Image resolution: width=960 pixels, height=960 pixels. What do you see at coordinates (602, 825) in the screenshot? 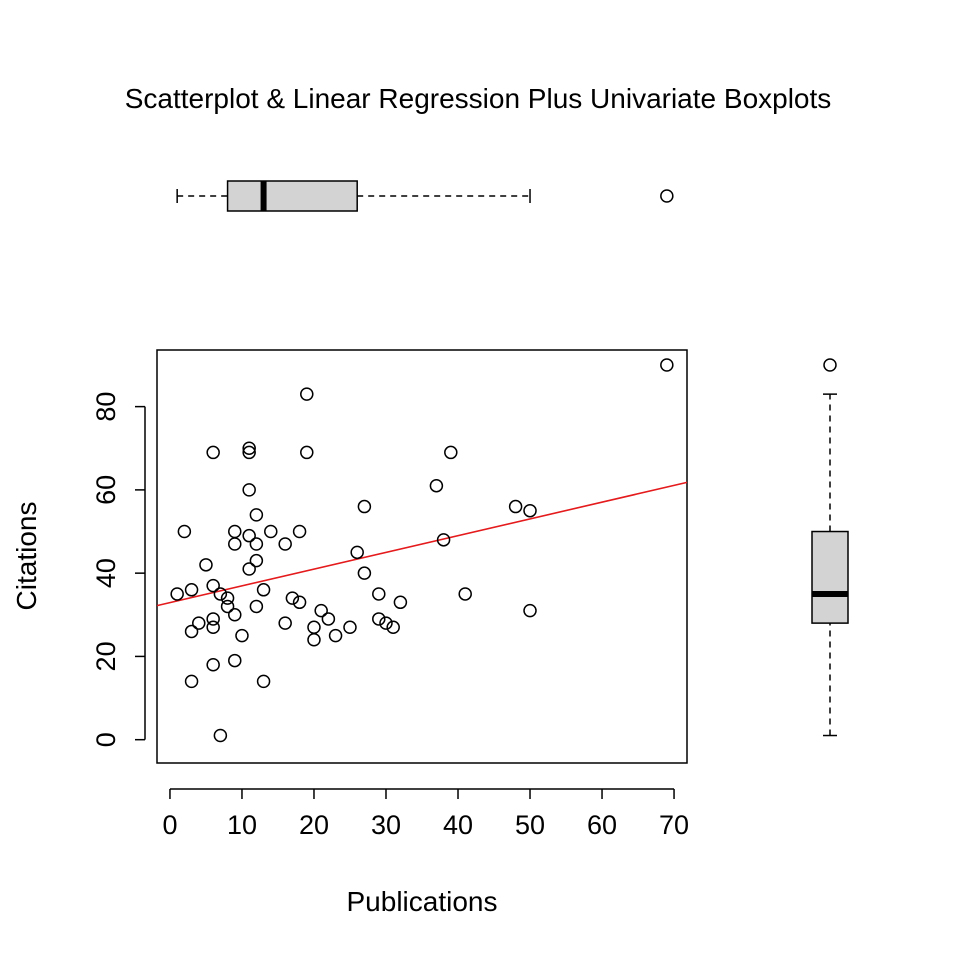
I see `x-tick-label: 60` at bounding box center [602, 825].